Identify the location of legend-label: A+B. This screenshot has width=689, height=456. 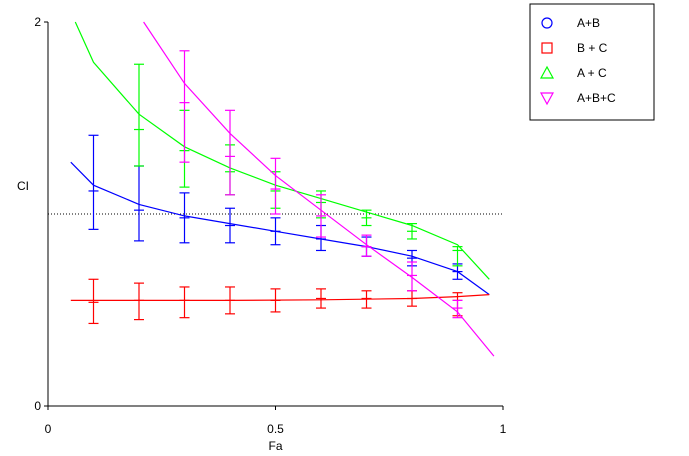
(588, 23).